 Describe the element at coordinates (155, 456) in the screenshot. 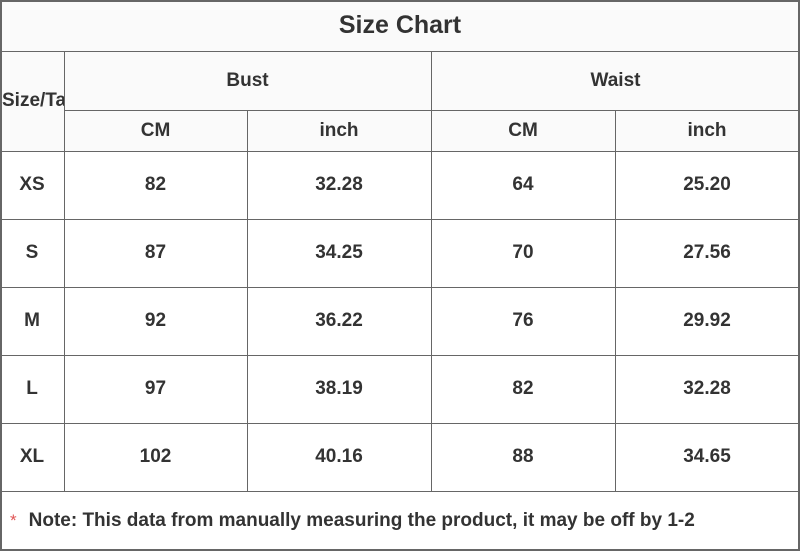

I see `value-cell: 102` at that location.